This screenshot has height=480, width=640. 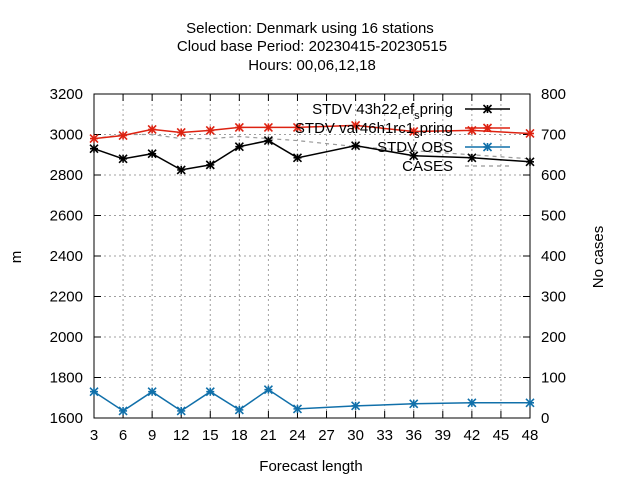 What do you see at coordinates (94, 138) in the screenshot?
I see `point-var-3-d2` at bounding box center [94, 138].